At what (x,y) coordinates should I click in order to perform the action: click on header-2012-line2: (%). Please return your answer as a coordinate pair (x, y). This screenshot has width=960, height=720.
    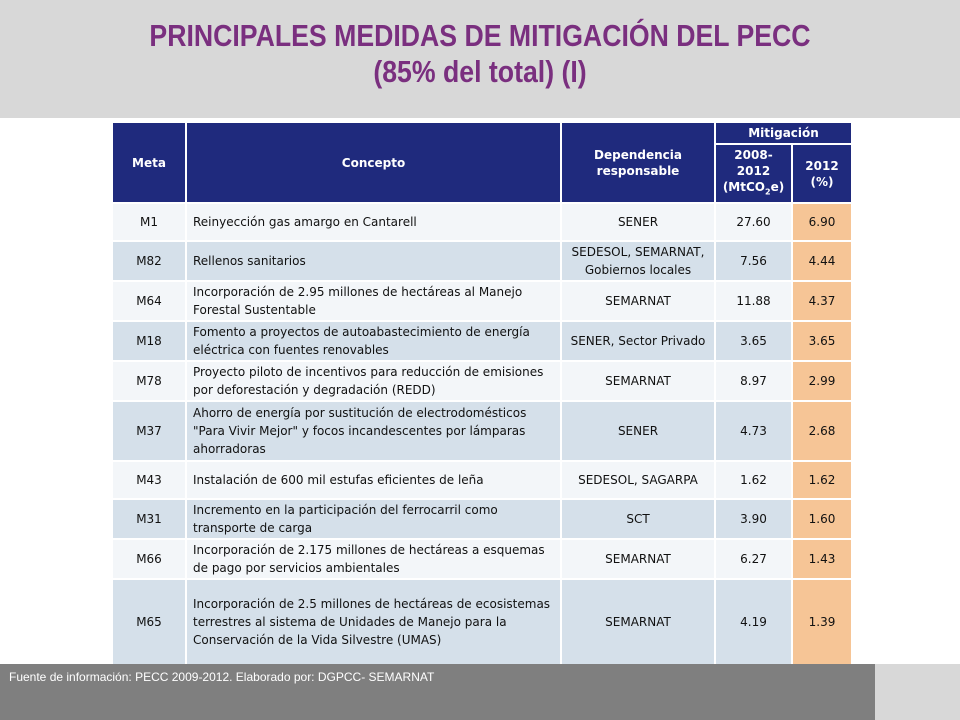
    Looking at the image, I should click on (822, 181).